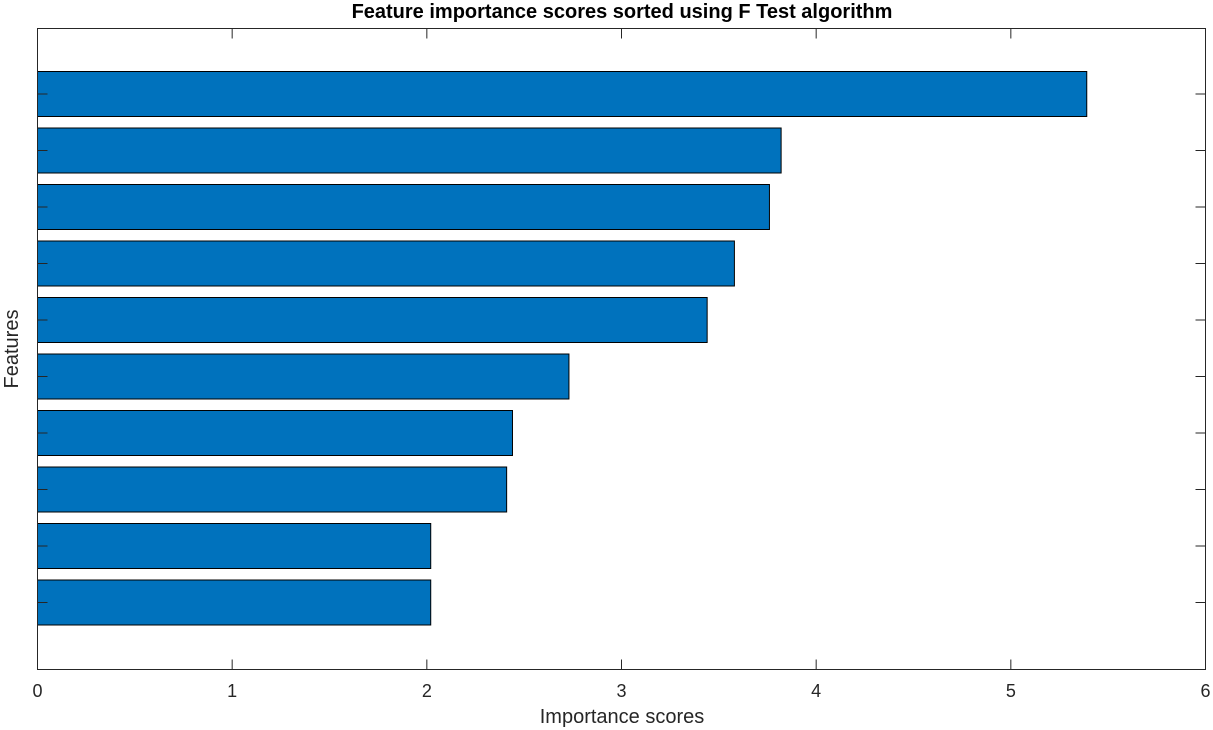 The image size is (1213, 730). Describe the element at coordinates (1011, 691) in the screenshot. I see `x-tick-label: 5` at that location.